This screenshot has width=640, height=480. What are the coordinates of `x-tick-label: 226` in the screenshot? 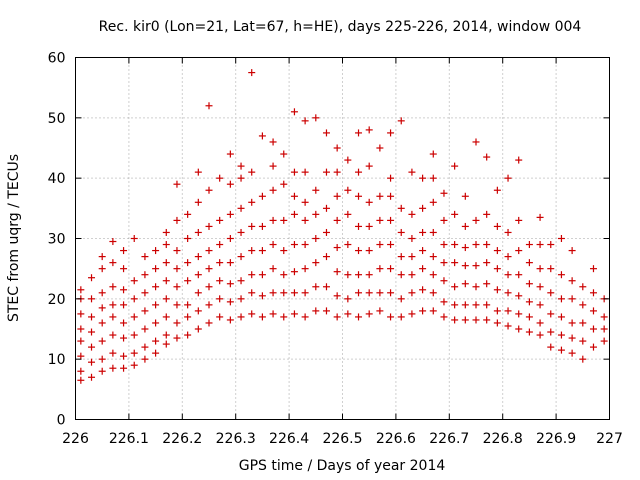 It's located at (75, 439).